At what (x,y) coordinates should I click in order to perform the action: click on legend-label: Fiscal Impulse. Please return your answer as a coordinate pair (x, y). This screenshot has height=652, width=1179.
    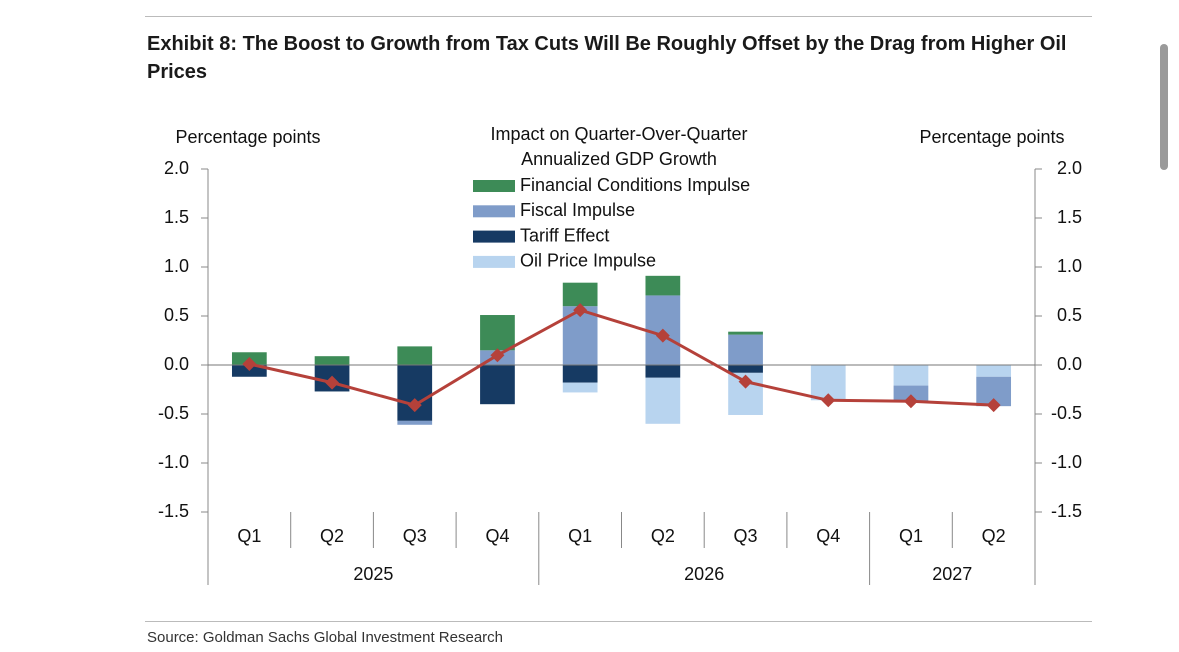
    Looking at the image, I should click on (577, 210).